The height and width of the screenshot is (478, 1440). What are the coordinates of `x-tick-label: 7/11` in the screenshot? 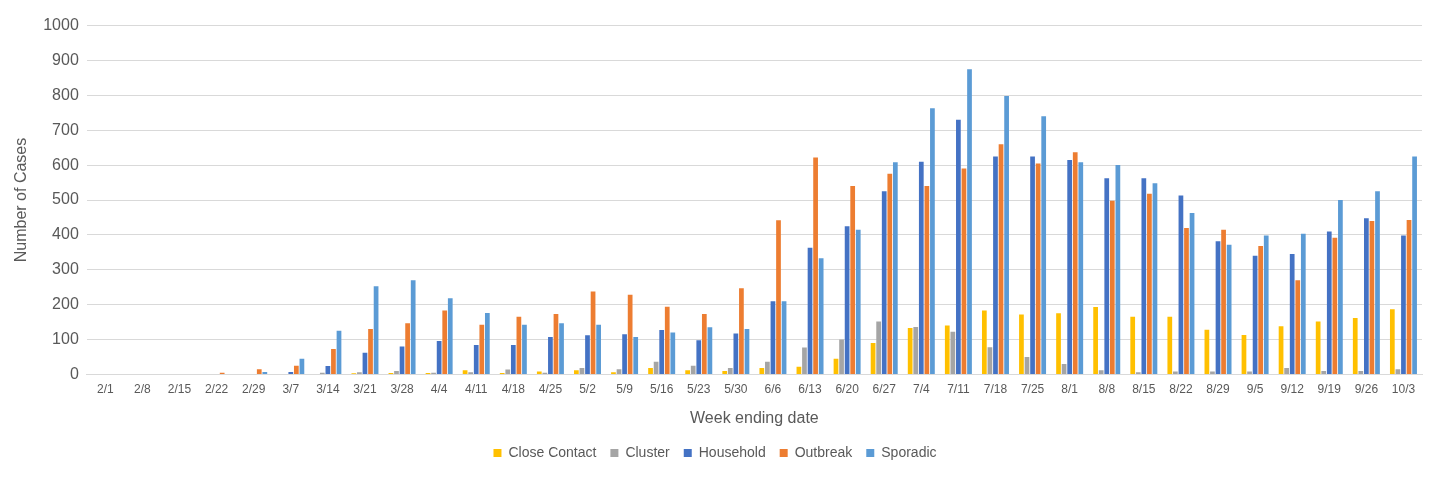 It's located at (958, 388).